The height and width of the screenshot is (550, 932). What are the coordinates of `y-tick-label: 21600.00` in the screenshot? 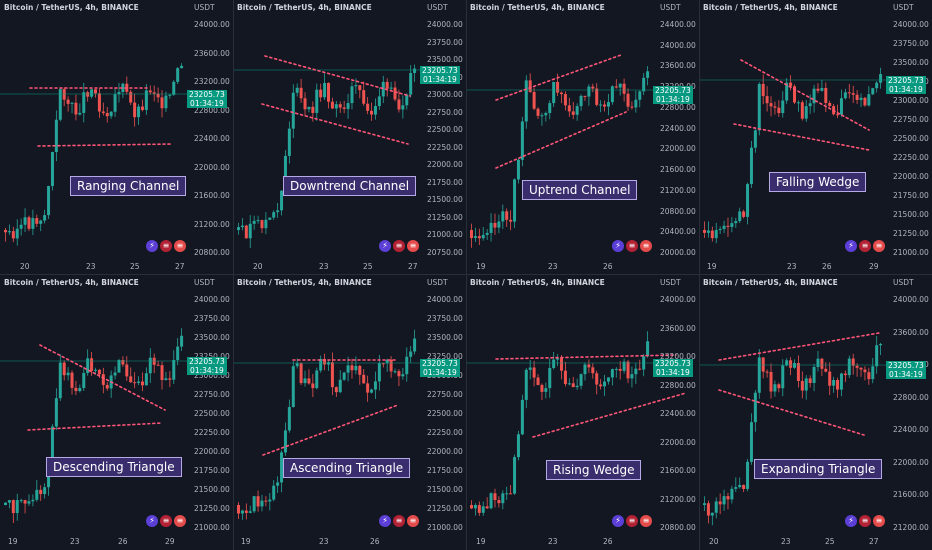 It's located at (911, 495).